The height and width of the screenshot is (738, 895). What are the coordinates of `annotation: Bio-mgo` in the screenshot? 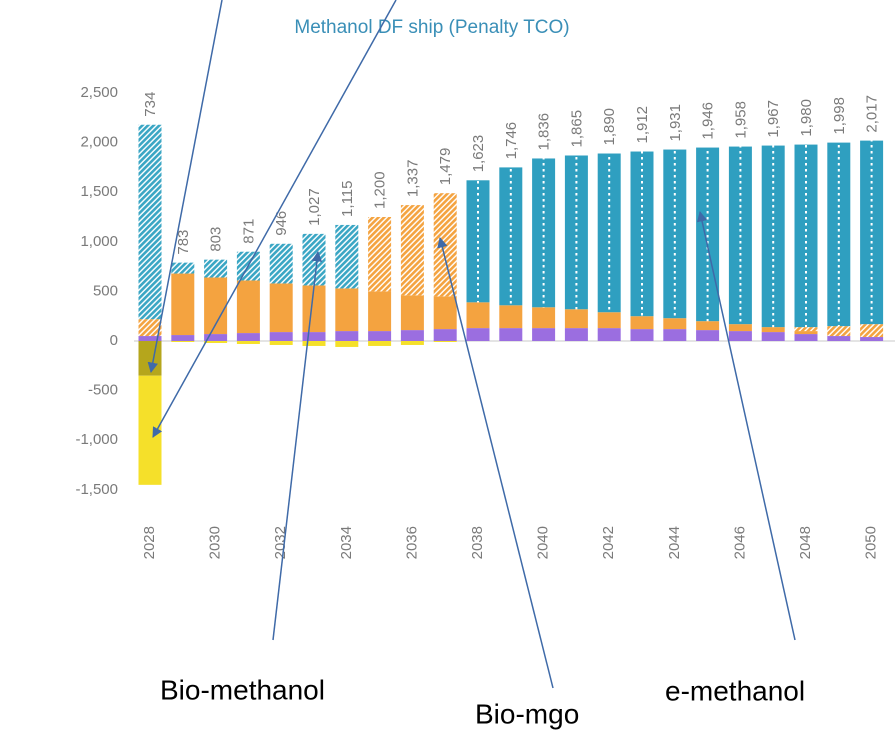 It's located at (527, 713).